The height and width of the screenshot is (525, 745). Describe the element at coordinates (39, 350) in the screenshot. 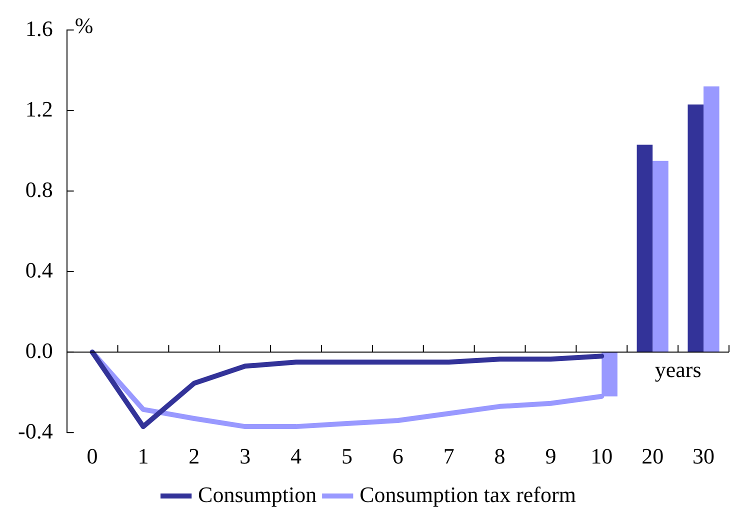

I see `y-tick-label: 0.0` at that location.